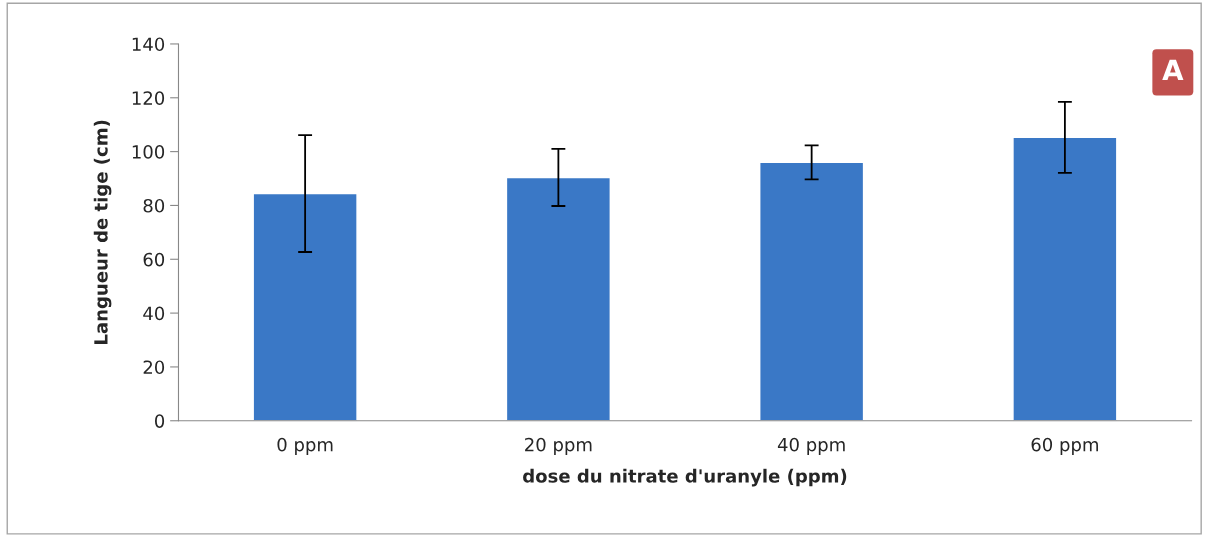  What do you see at coordinates (811, 446) in the screenshot?
I see `x-tick-label: 40 ppm` at bounding box center [811, 446].